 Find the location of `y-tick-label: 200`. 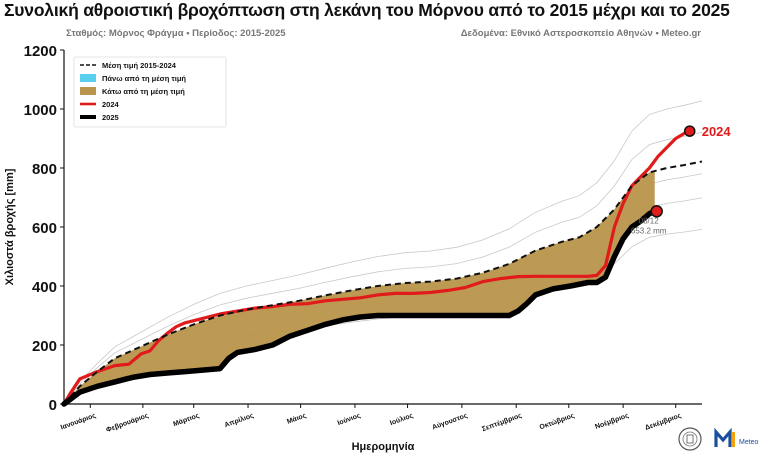

y-tick-label: 200 is located at coordinates (44, 346).